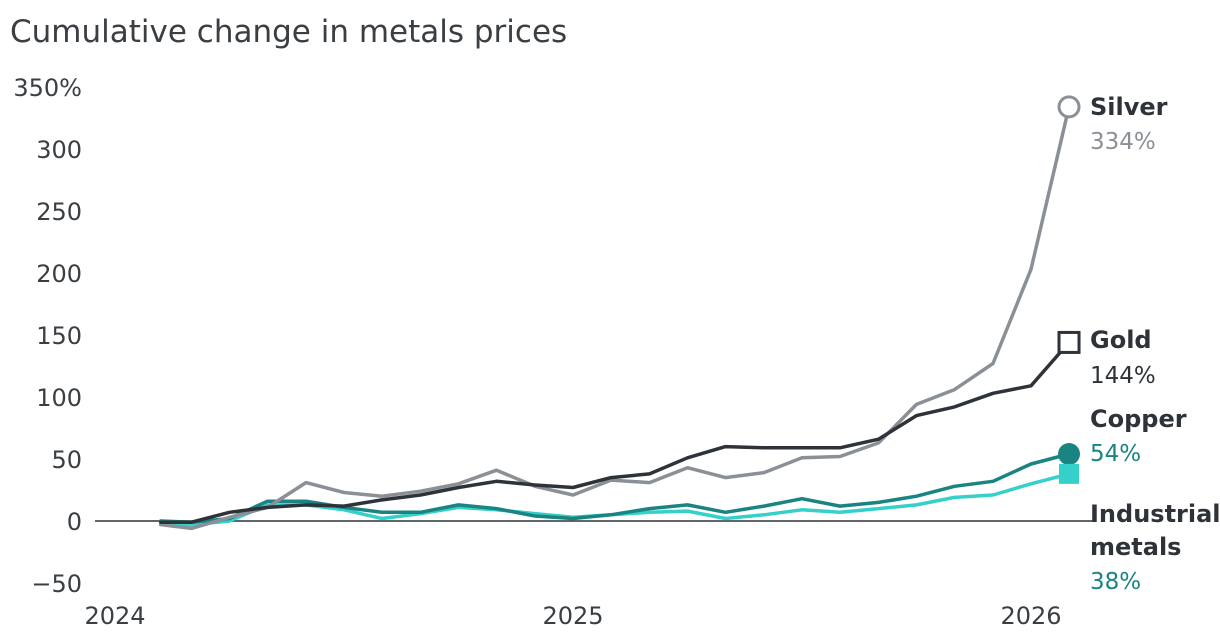 This screenshot has height=634, width=1220. I want to click on x-tick-label: 2025, so click(572, 616).